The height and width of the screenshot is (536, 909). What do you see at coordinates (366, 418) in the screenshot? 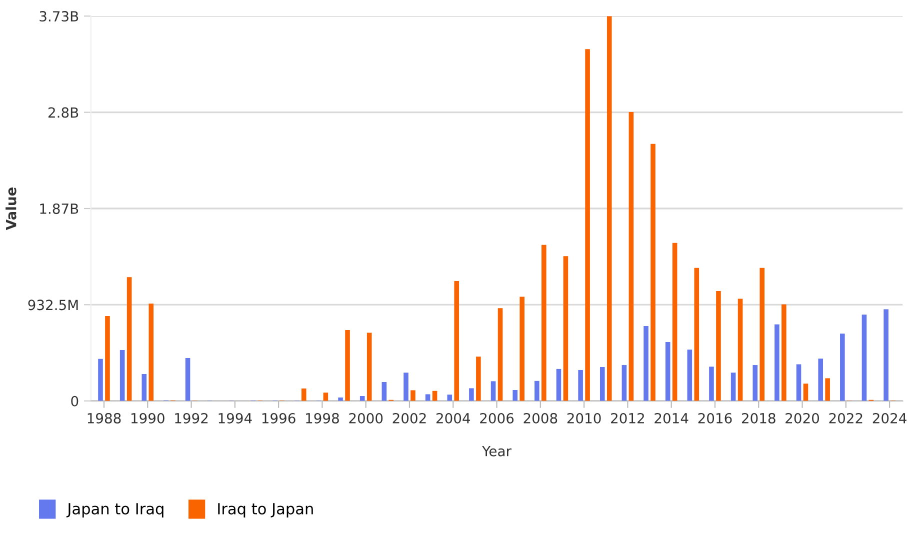
I see `x-tick-label: 2000` at bounding box center [366, 418].